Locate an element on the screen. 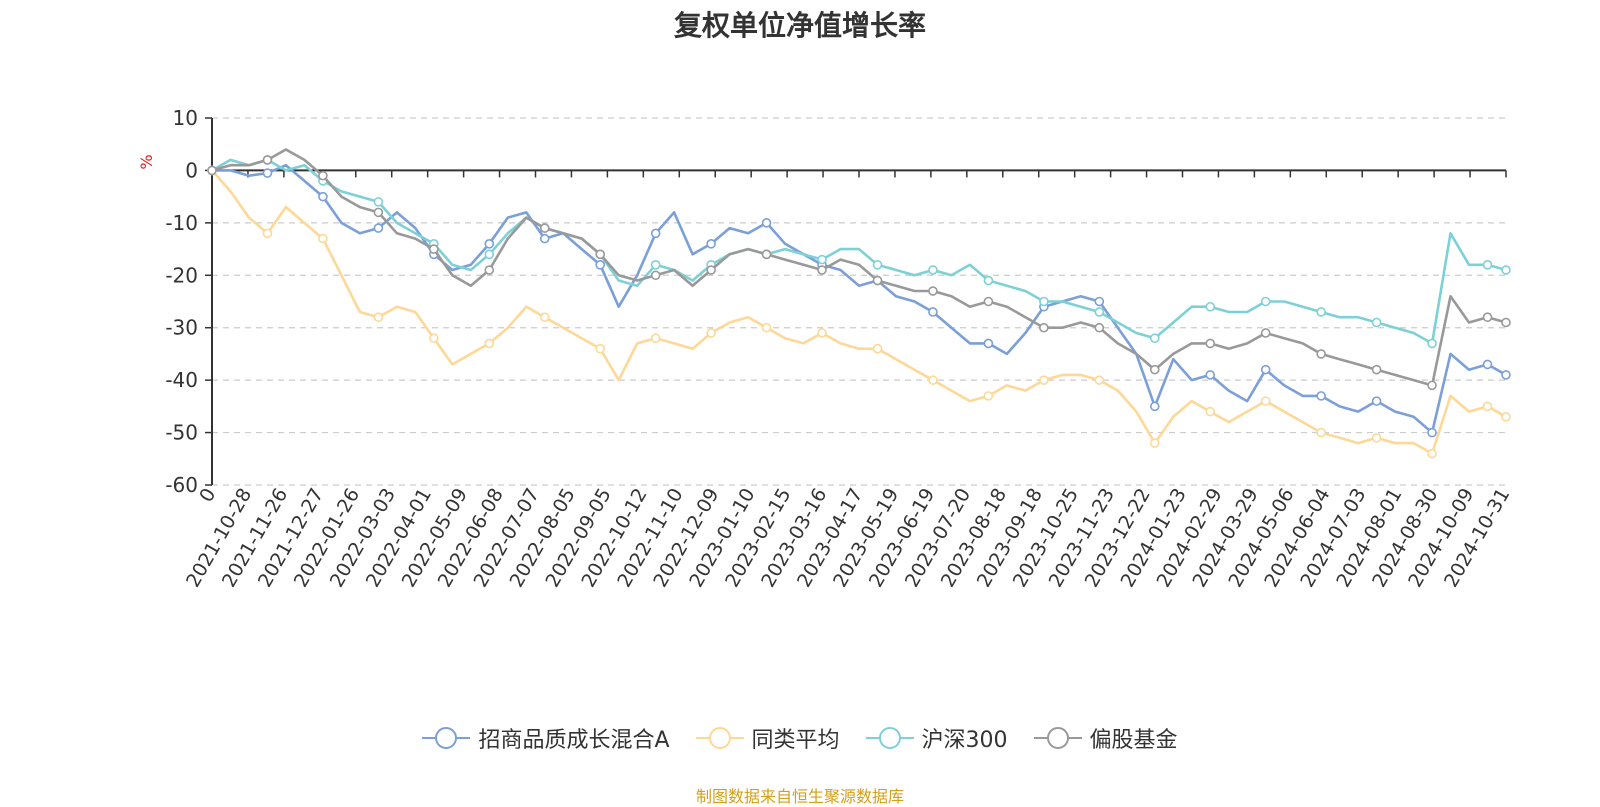 The image size is (1600, 807). legend-item-series-1: 招商品质成长混合A is located at coordinates (546, 738).